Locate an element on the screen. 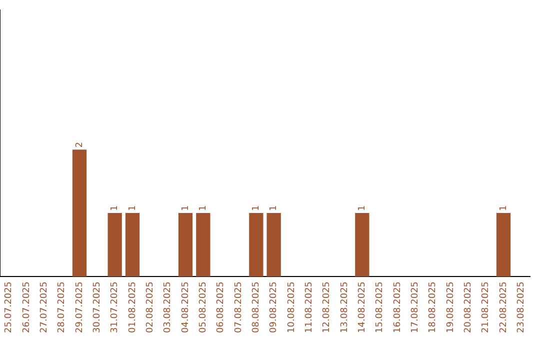 This screenshot has width=540, height=340. x-tick-label: 12.08.2025 is located at coordinates (327, 307).